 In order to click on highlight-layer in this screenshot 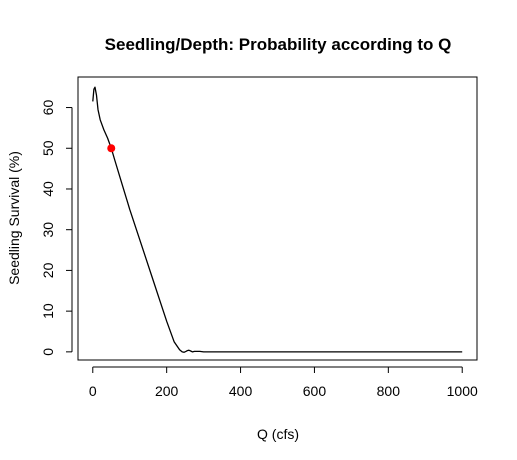, I will do `click(111, 148)`.